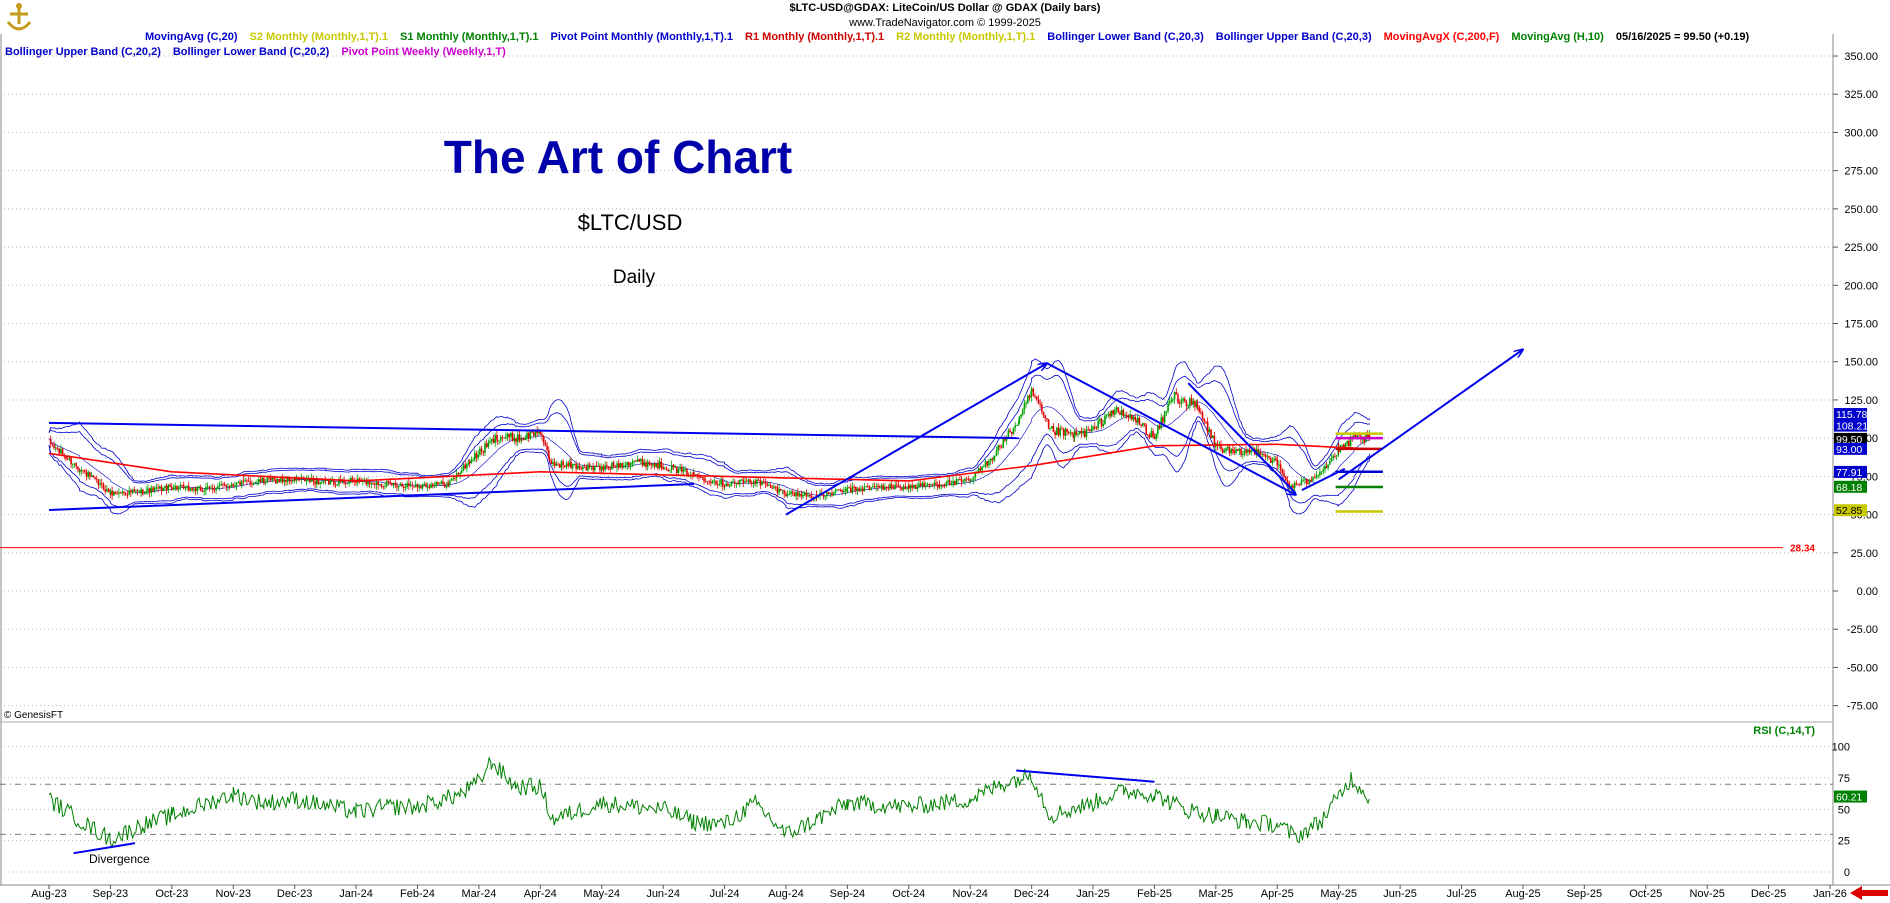 Image resolution: width=1890 pixels, height=903 pixels. I want to click on time-tick-label: Nov-23, so click(233, 894).